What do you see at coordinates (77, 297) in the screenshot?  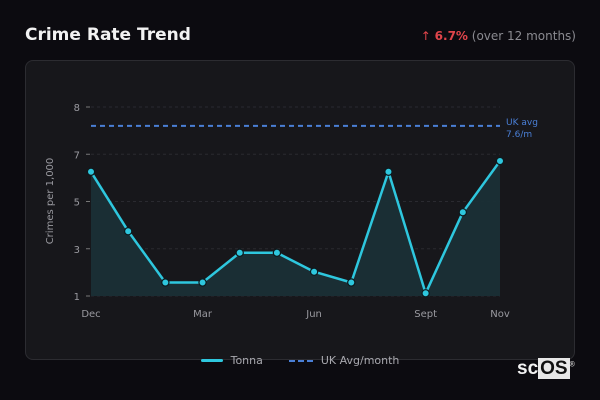 I see `svg-text: 1` at bounding box center [77, 297].